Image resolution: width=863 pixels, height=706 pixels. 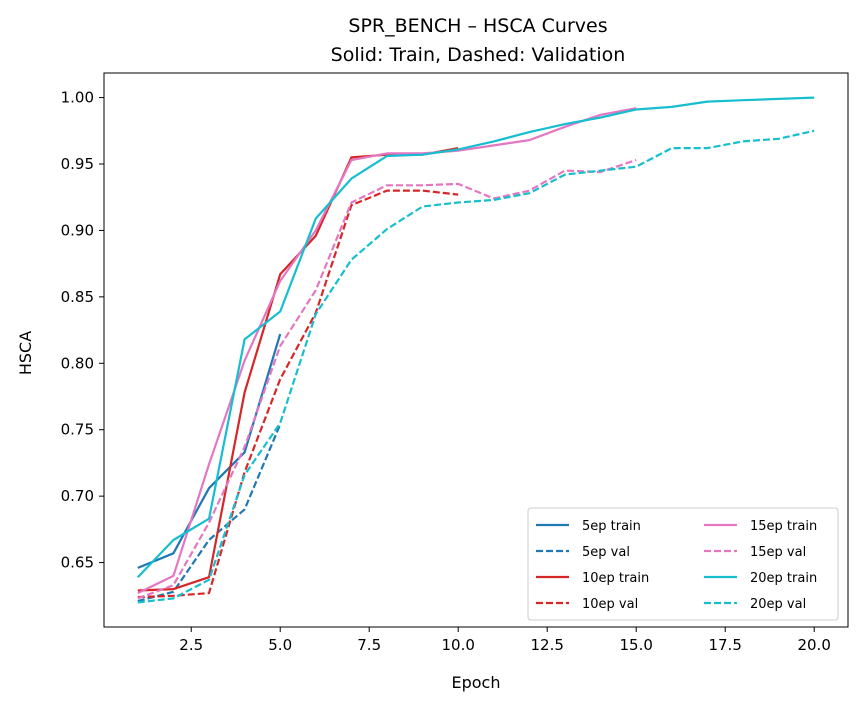 What do you see at coordinates (77, 164) in the screenshot?
I see `y-tick-label: 0.95` at bounding box center [77, 164].